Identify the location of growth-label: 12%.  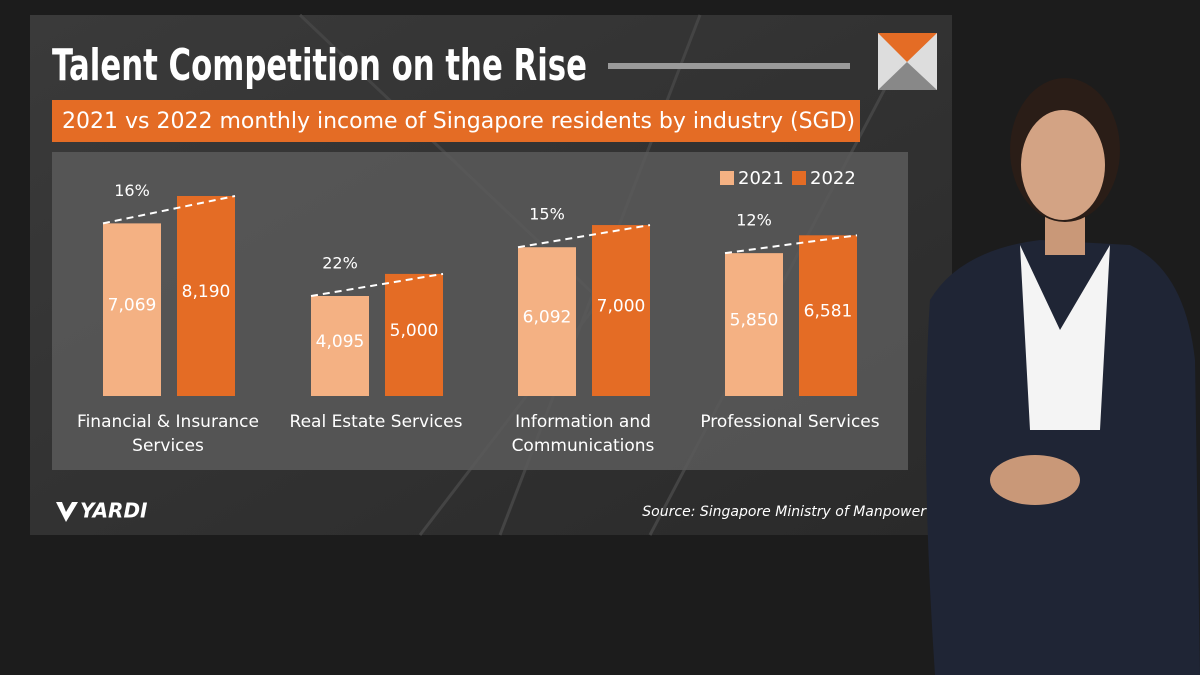
(754, 220).